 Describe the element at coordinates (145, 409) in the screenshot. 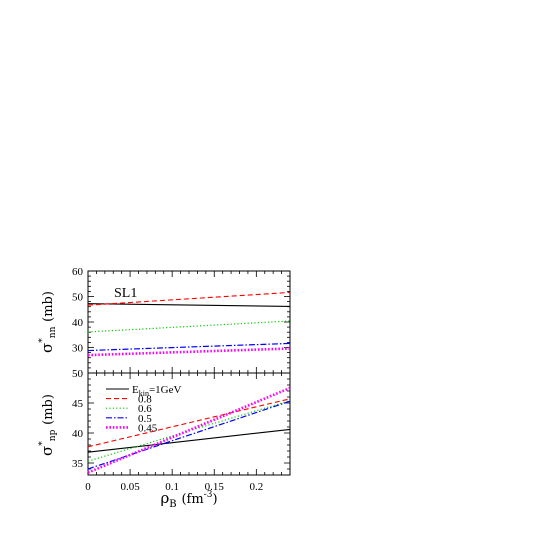

I see `legend-label: 0.6` at that location.